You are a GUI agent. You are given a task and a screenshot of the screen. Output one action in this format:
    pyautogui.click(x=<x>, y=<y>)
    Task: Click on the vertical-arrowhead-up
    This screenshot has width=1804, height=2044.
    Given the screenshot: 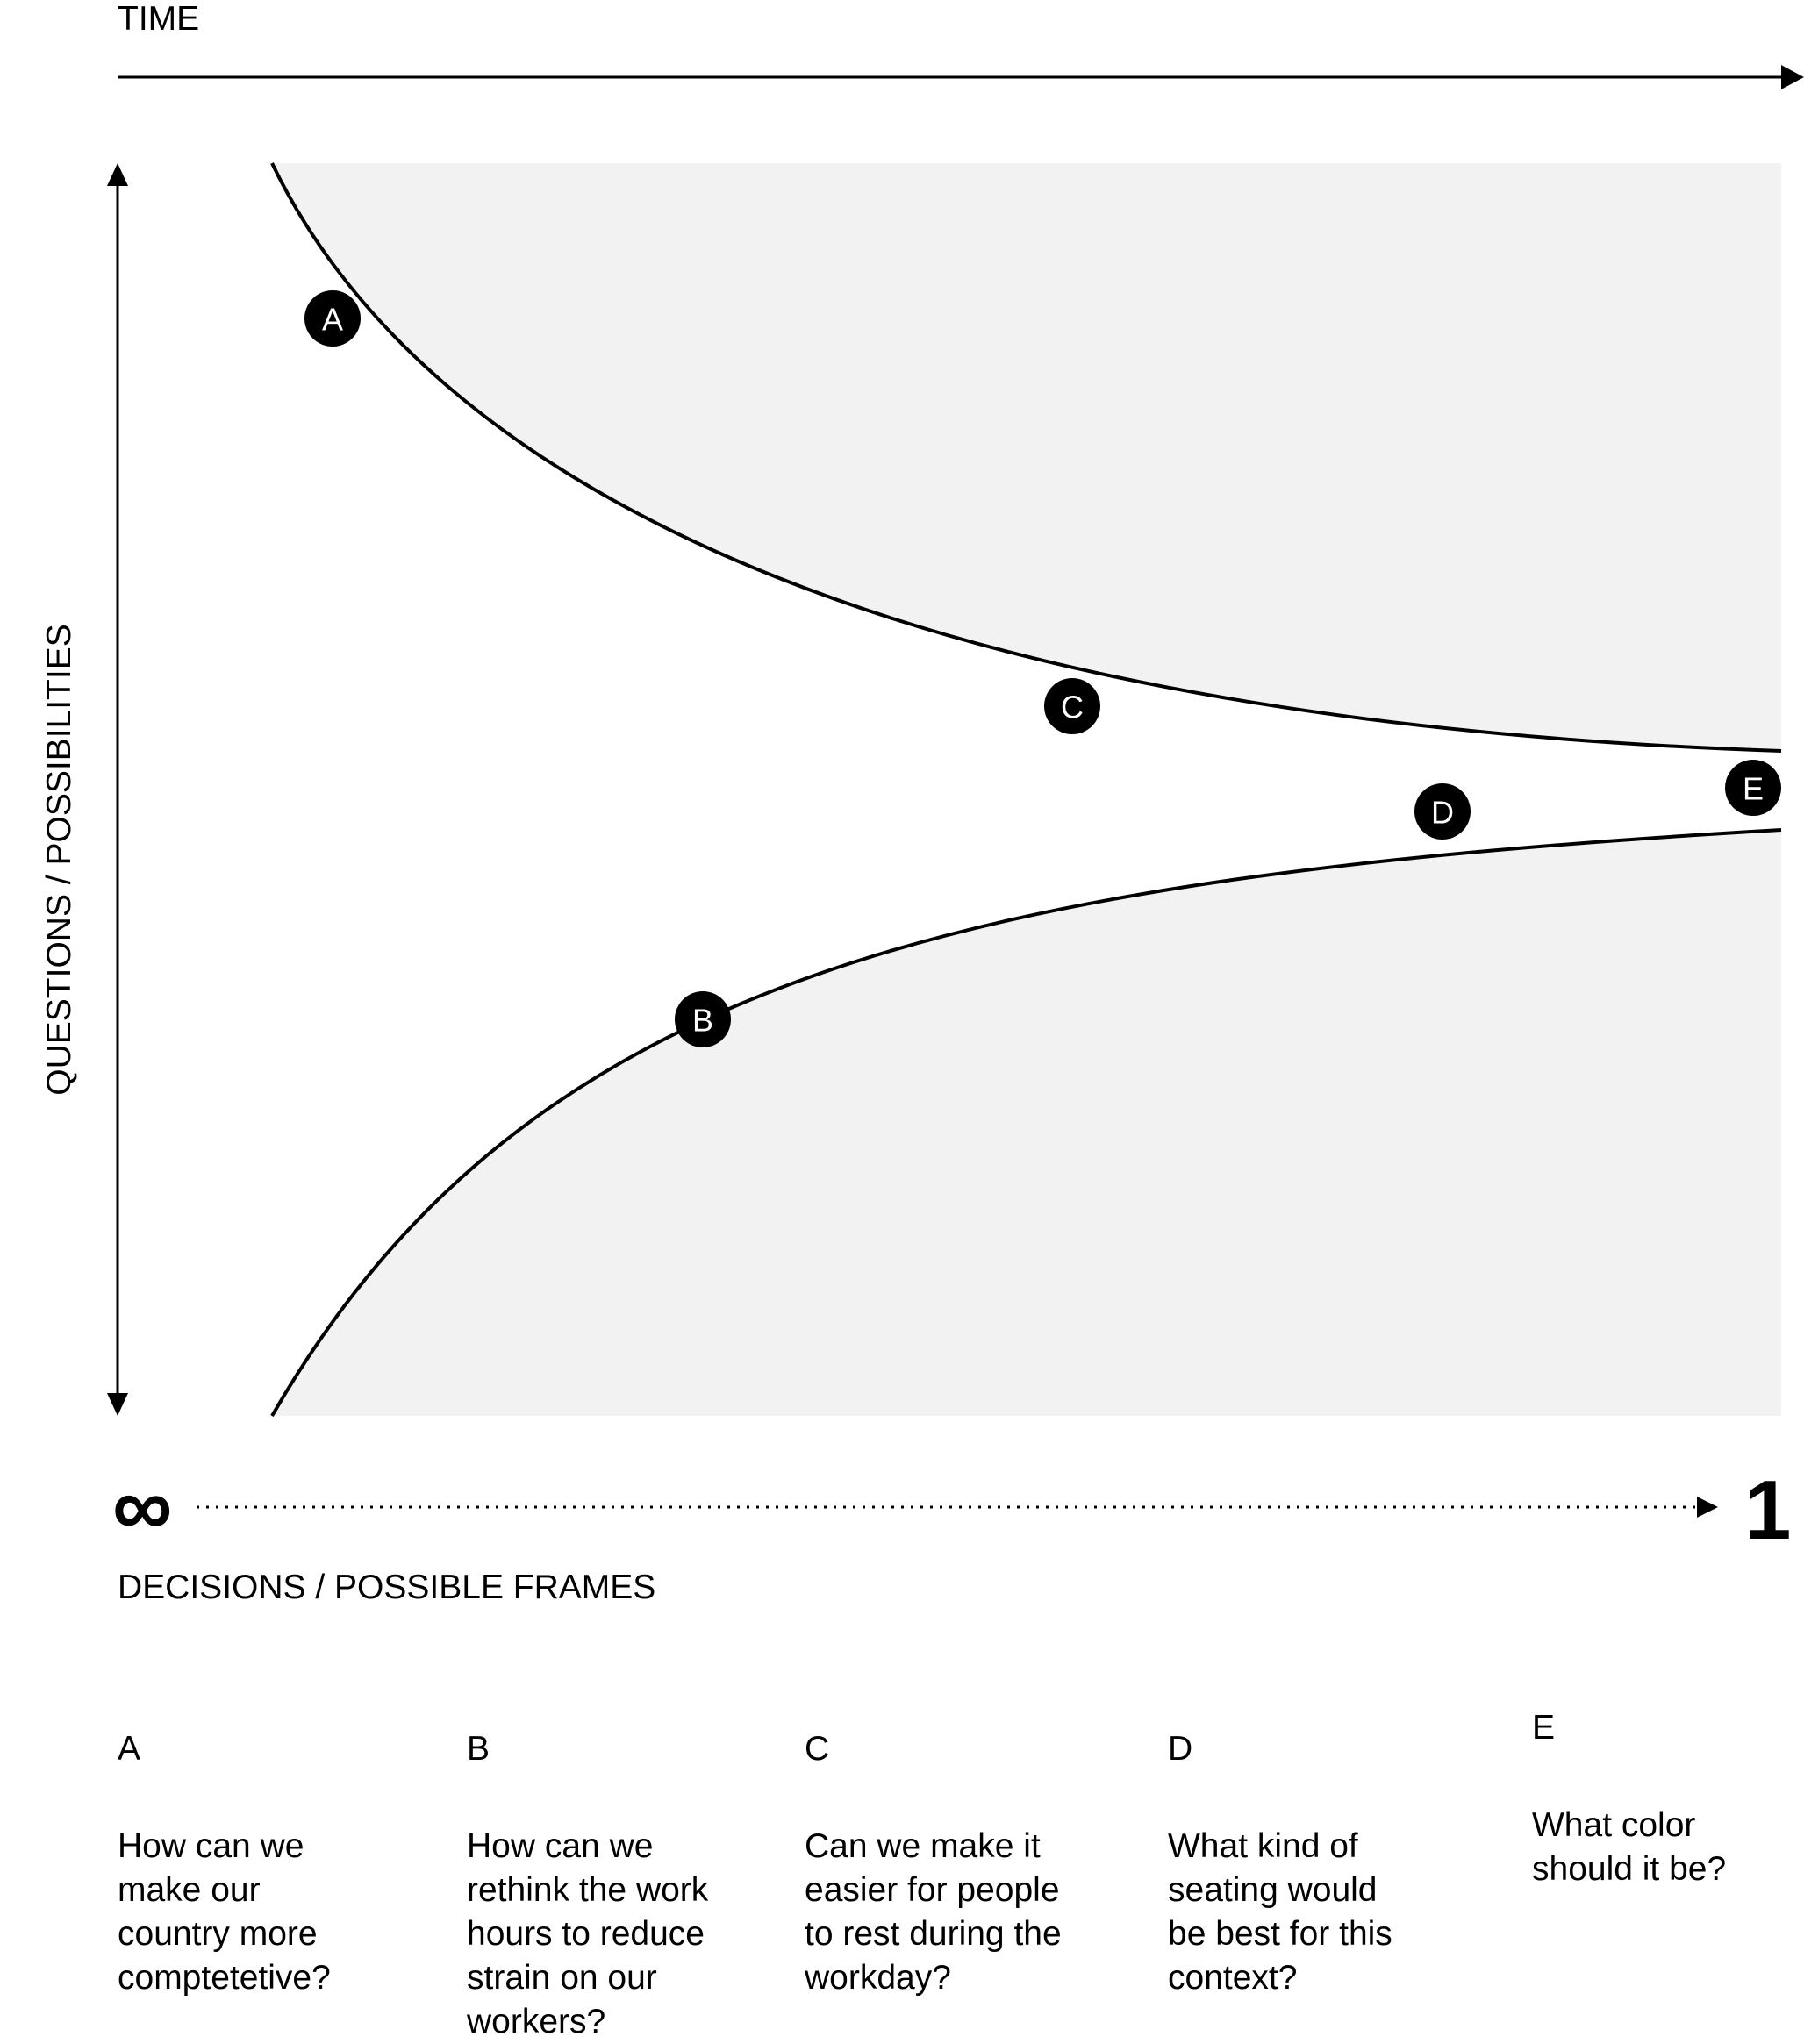 What is the action you would take?
    pyautogui.click(x=117, y=174)
    